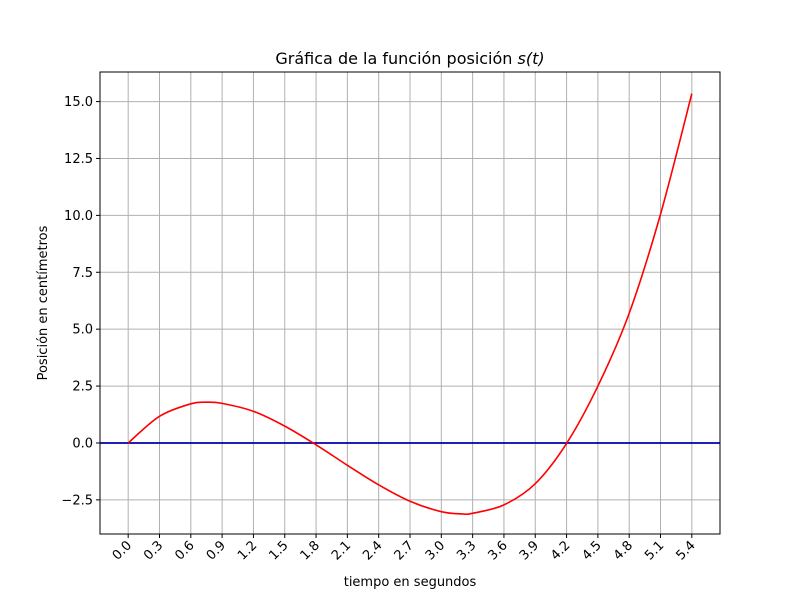 This screenshot has width=800, height=600. Describe the element at coordinates (80, 301) in the screenshot. I see `y-axis: −2.5 0.0 2.5 5.0 7.5 10.0 12.5 15.0` at that location.